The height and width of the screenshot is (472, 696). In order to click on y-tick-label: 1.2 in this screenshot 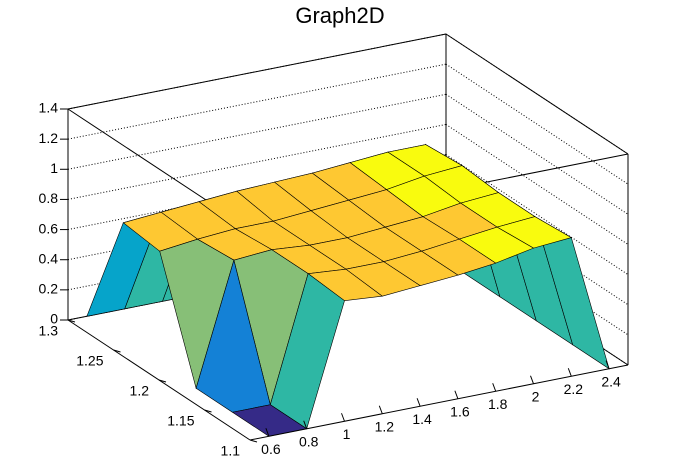, I will do `click(140, 391)`.